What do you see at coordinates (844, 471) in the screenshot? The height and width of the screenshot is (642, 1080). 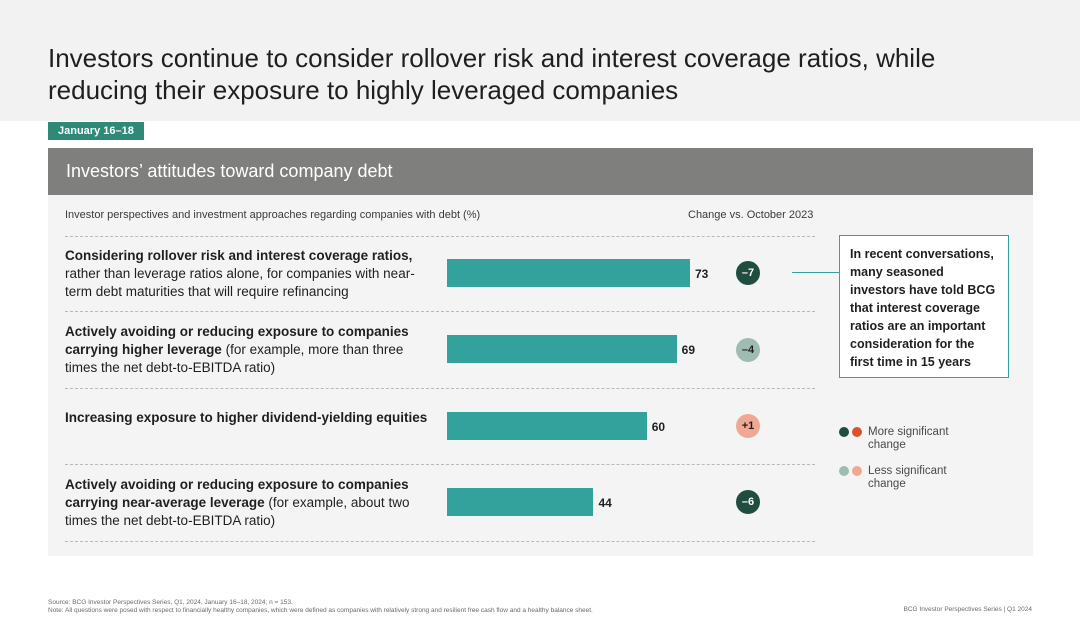 I see `legend-dot-less-teal` at bounding box center [844, 471].